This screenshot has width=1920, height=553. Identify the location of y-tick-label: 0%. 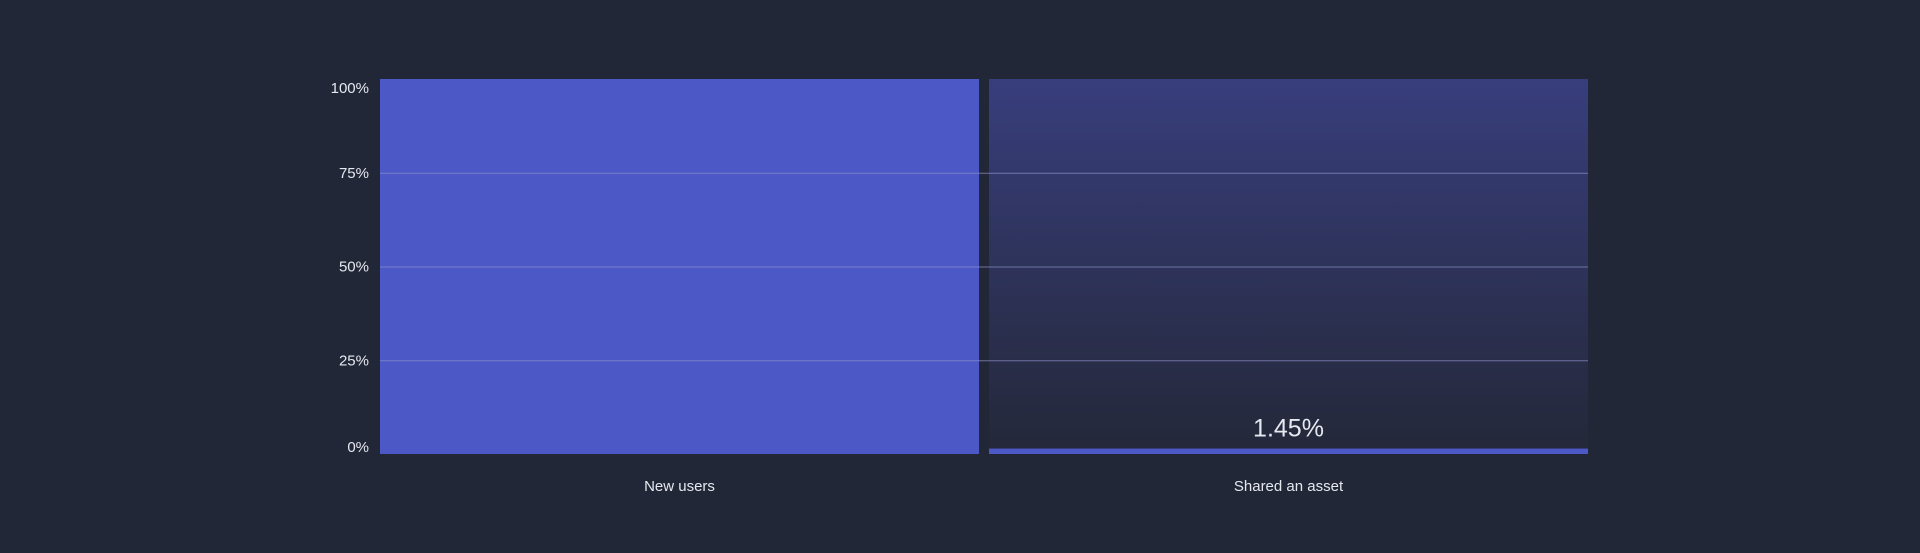
(358, 447).